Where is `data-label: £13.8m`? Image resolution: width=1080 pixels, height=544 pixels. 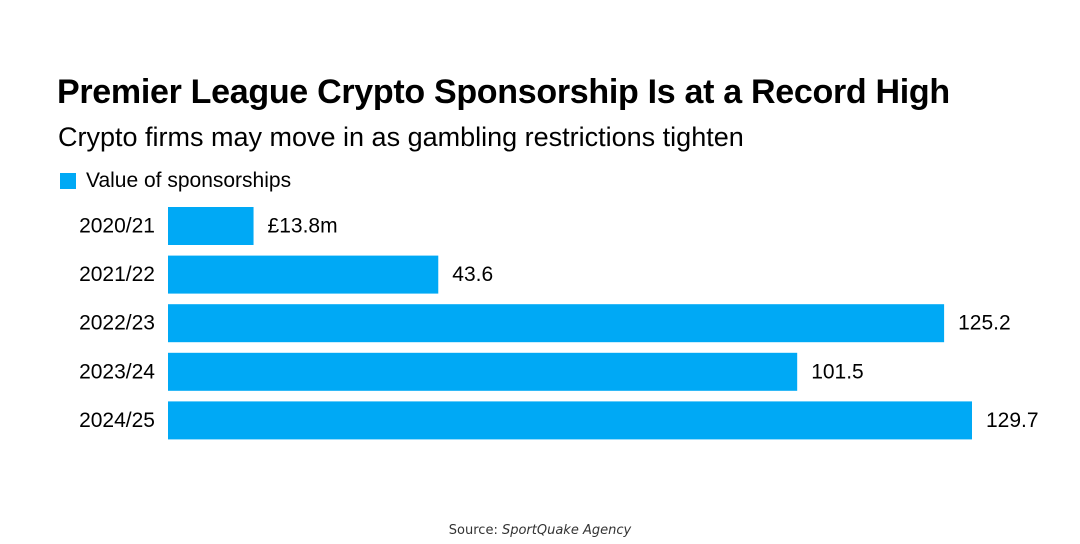 data-label: £13.8m is located at coordinates (303, 226).